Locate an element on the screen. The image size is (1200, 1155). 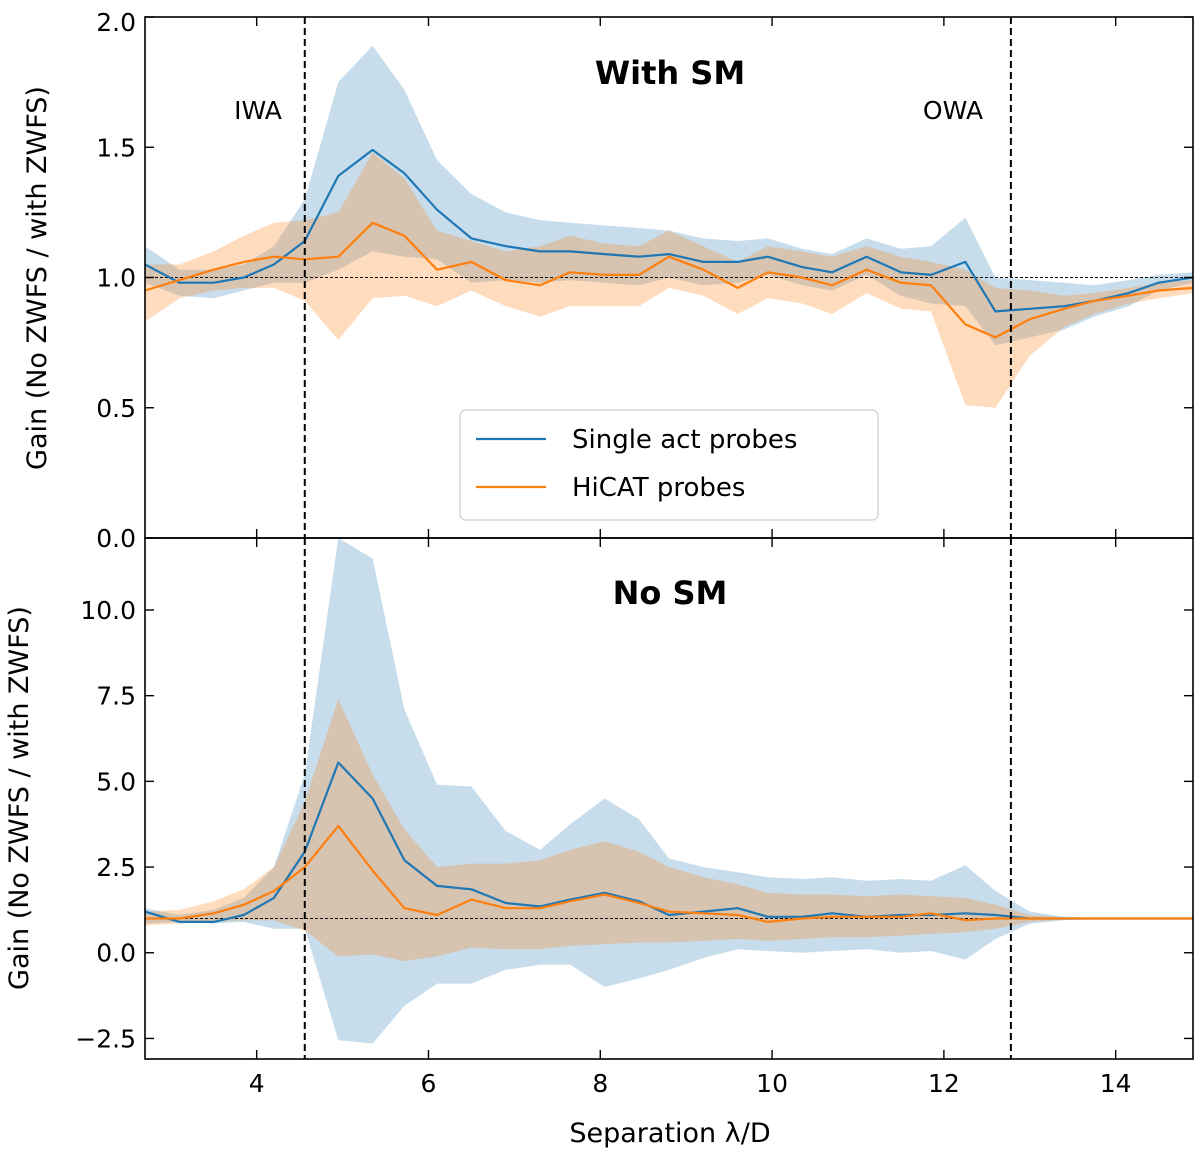
legend-label-single-act: Single act probes is located at coordinates (684, 440).